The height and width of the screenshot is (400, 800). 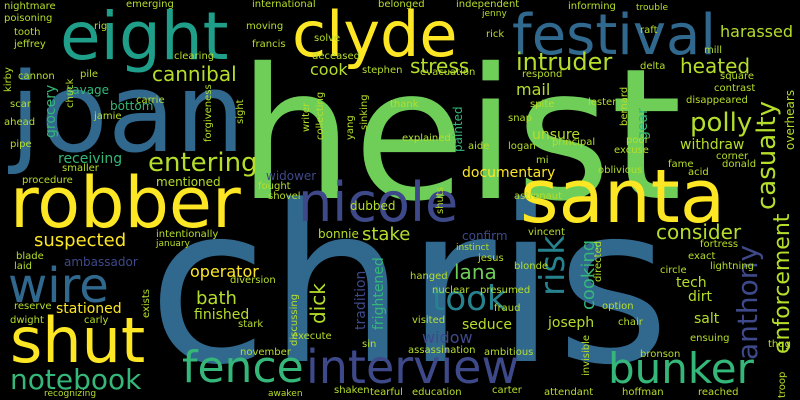 What do you see at coordinates (487, 325) in the screenshot?
I see `word-seduce: seduce` at bounding box center [487, 325].